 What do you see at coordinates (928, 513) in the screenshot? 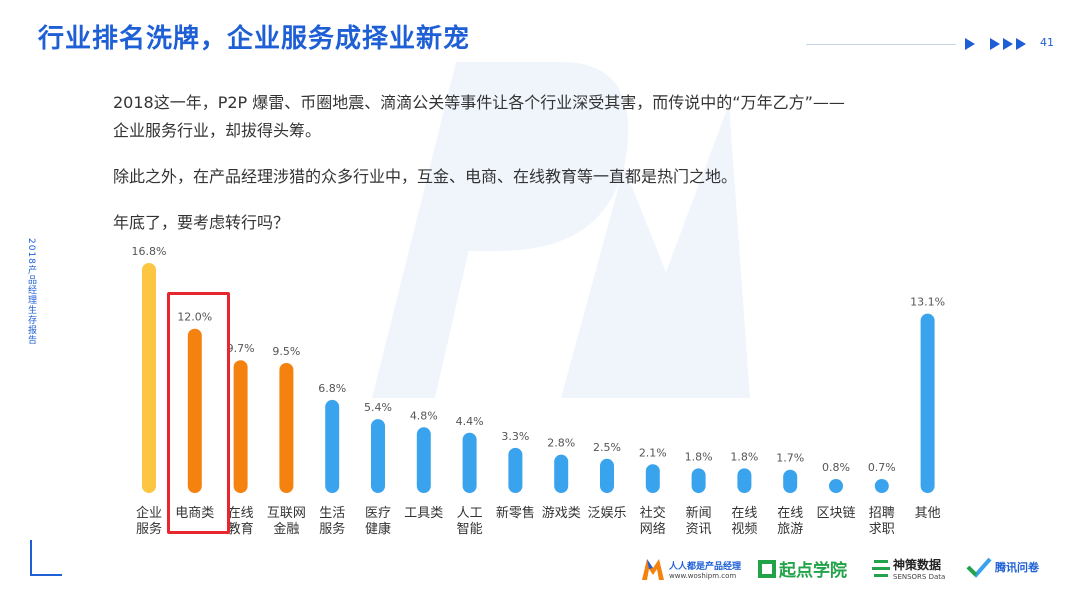
I see `category-label: 其他` at bounding box center [928, 513].